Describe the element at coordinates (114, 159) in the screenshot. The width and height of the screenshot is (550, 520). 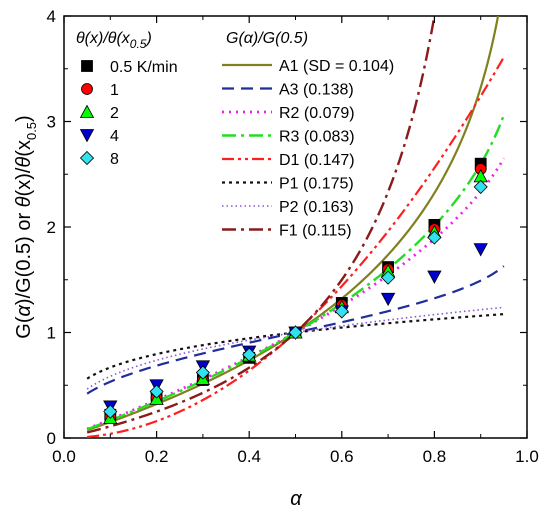
I see `legend-temperature-label: 8` at that location.